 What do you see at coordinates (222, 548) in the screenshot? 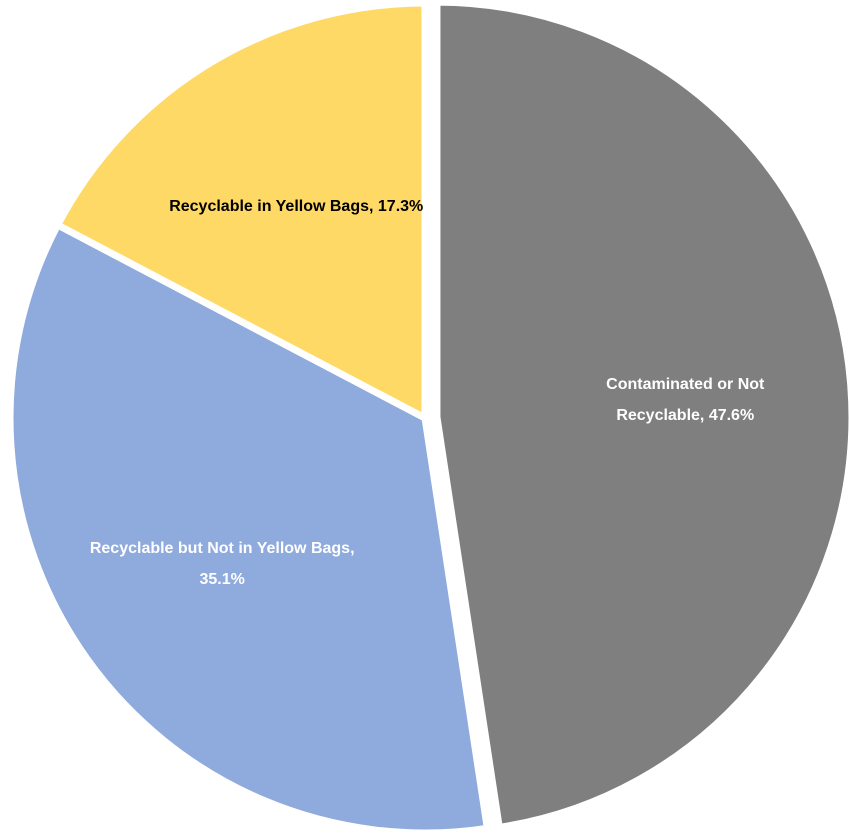
I see `slice-label-line: Recyclable but Not in Yellow Bags,` at bounding box center [222, 548].